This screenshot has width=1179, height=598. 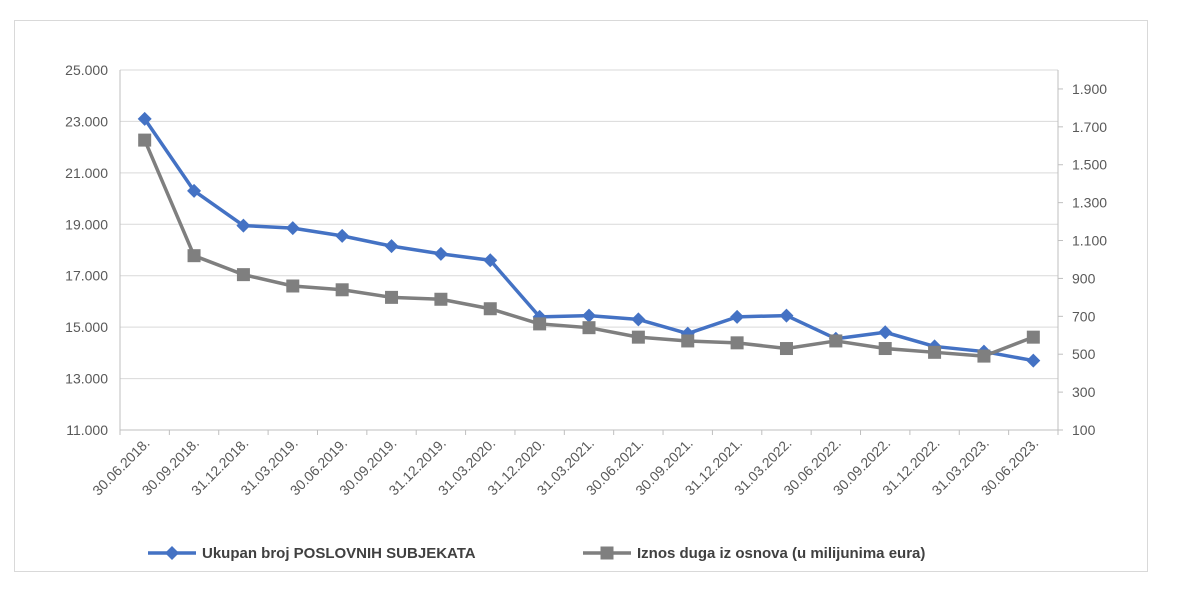 What do you see at coordinates (86, 173) in the screenshot?
I see `left-tick-label: 21.000` at bounding box center [86, 173].